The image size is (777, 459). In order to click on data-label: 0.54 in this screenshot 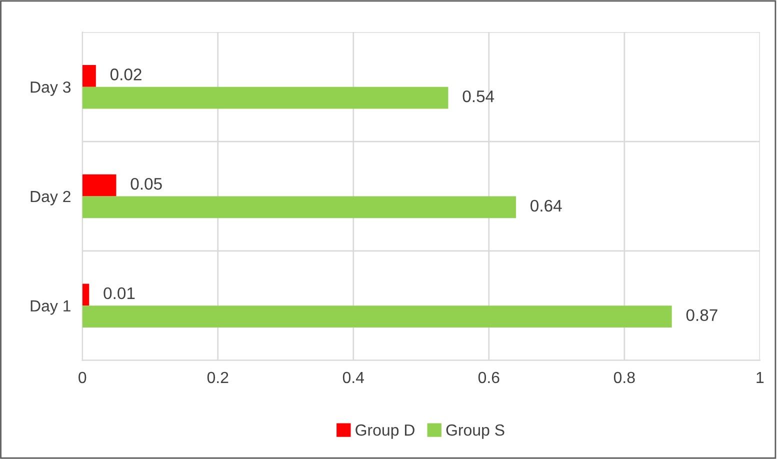, I will do `click(478, 96)`.